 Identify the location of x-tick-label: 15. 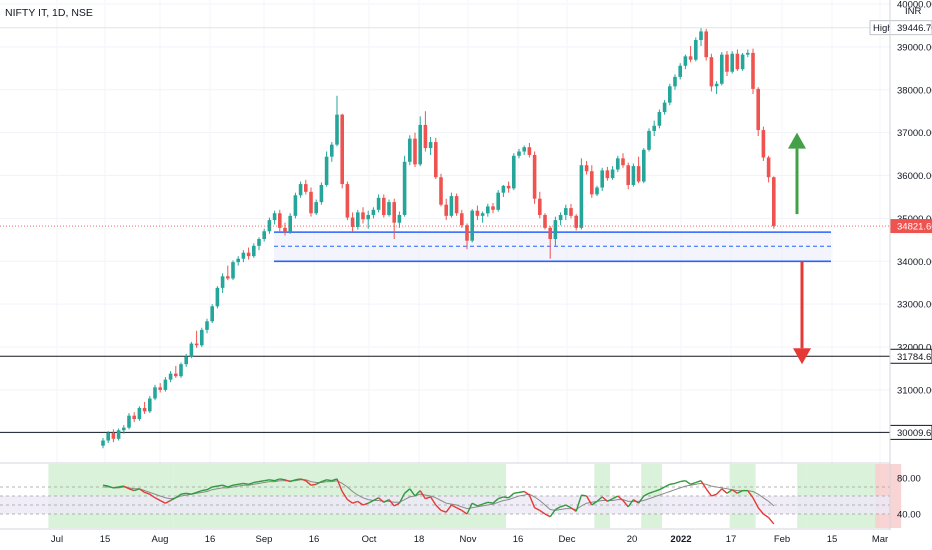
(832, 539).